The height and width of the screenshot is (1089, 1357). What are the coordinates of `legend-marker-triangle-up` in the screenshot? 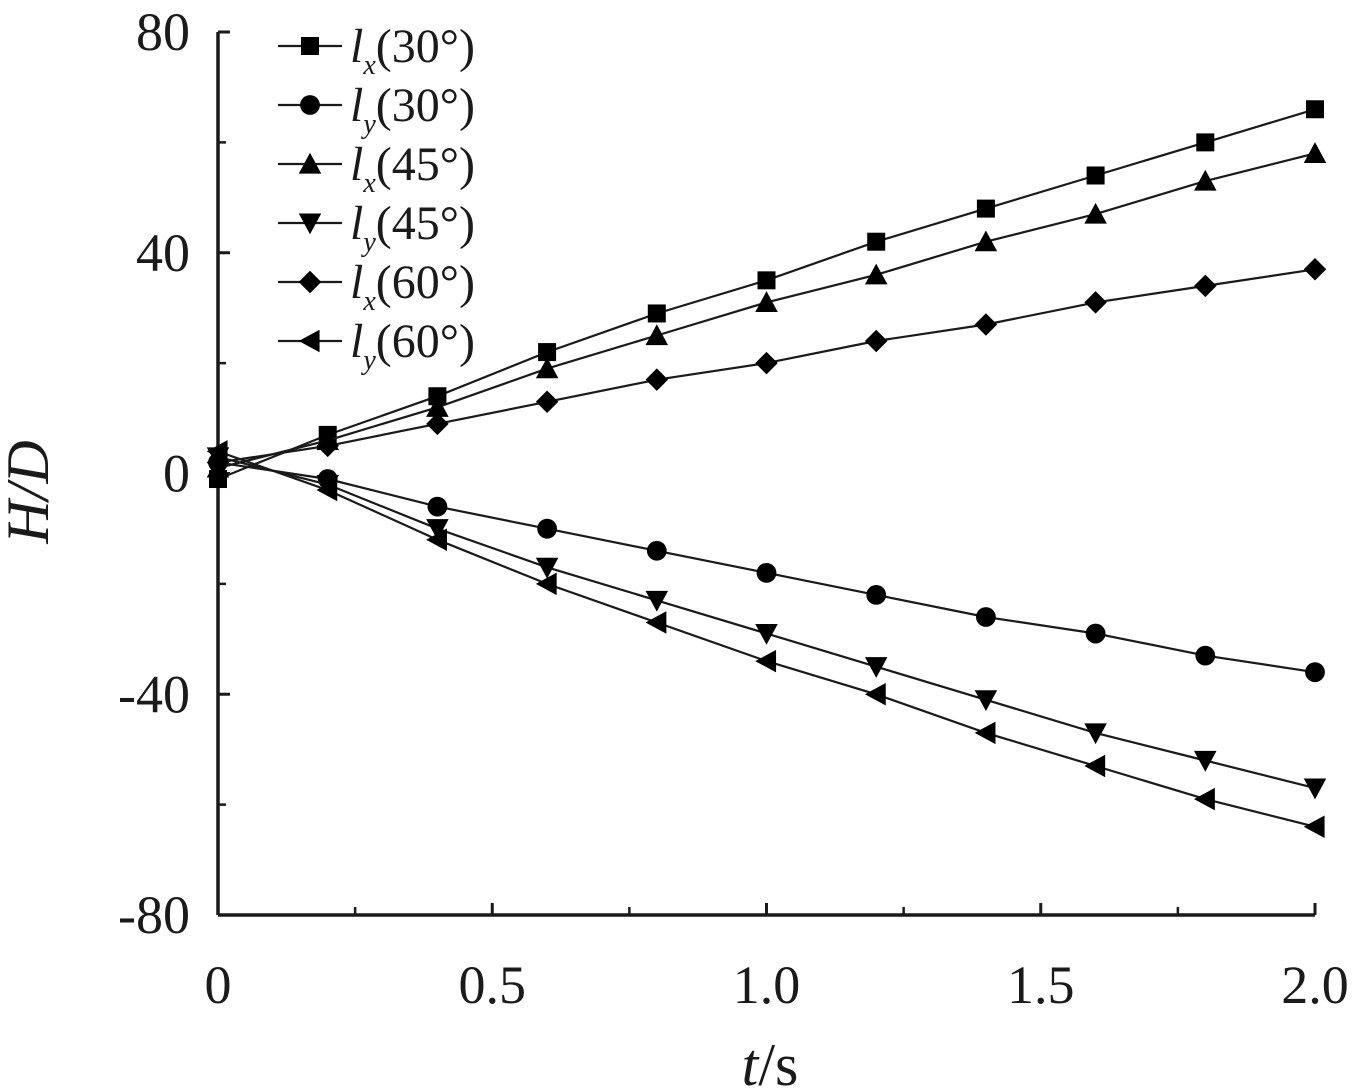 It's located at (310, 163).